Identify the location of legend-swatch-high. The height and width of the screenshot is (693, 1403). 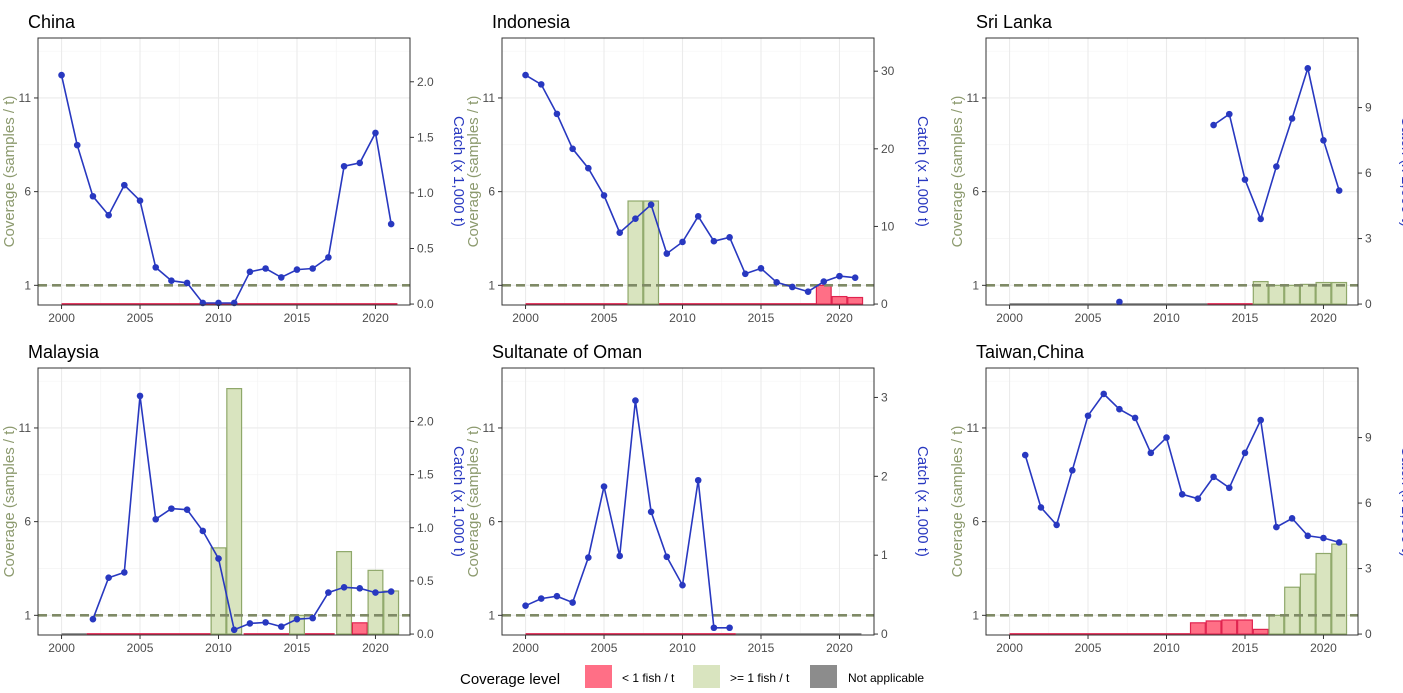
(706, 676).